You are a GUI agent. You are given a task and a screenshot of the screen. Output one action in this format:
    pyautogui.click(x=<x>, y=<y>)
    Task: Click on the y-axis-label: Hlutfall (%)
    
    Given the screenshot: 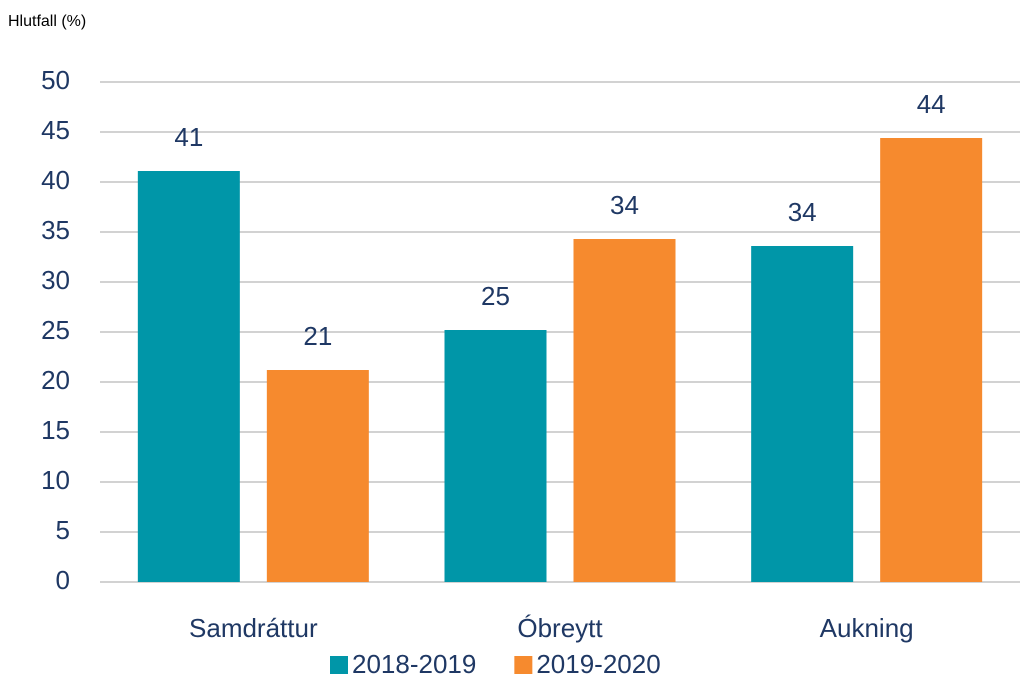 What is the action you would take?
    pyautogui.click(x=47, y=21)
    